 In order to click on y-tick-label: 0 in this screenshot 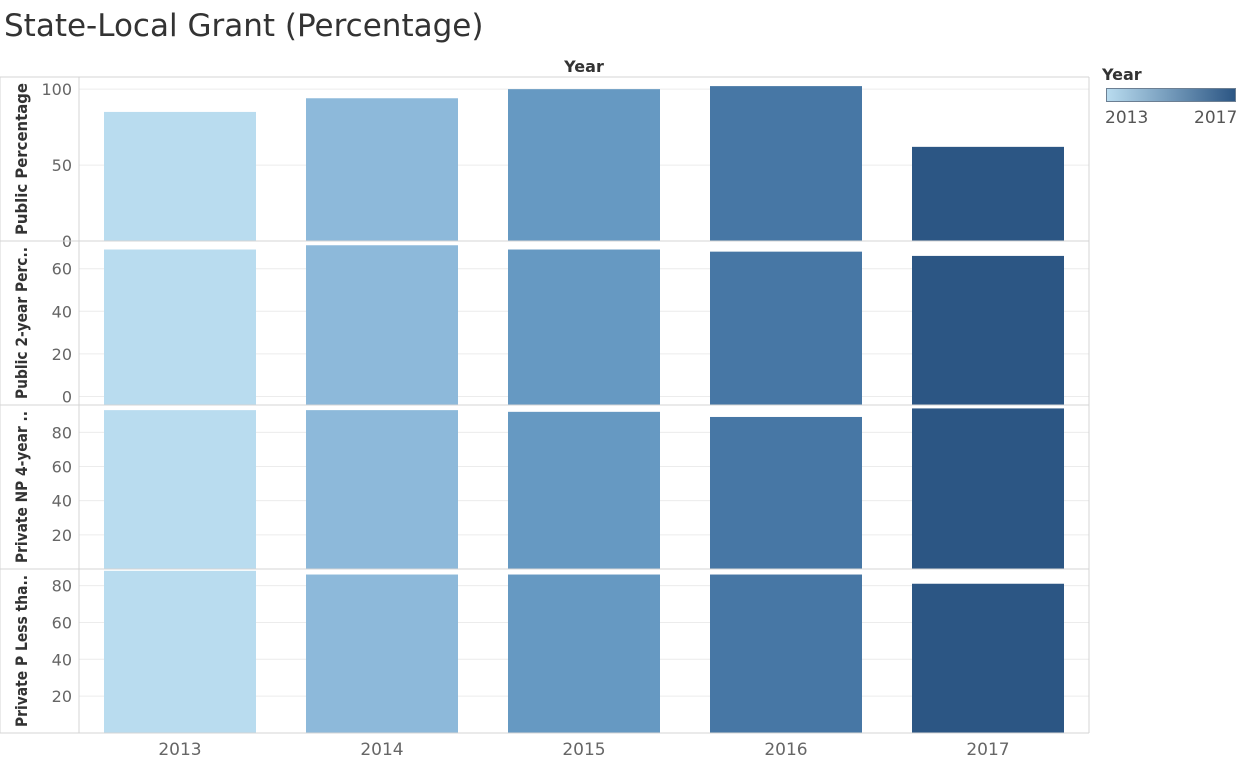, I will do `click(67, 396)`.